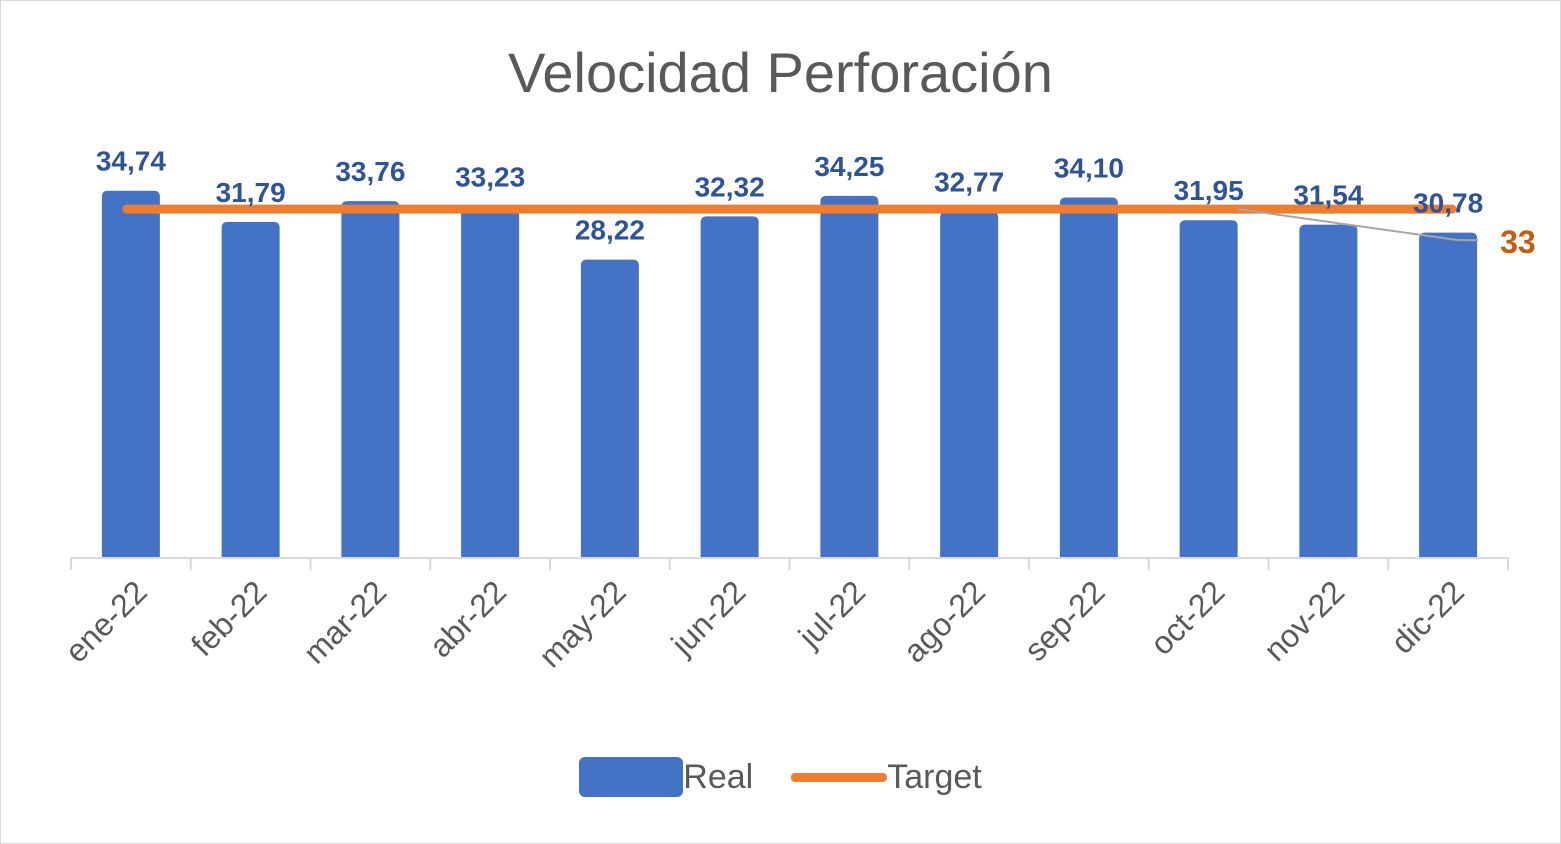  Describe the element at coordinates (969, 182) in the screenshot. I see `data-label-ago-22: 32,77` at that location.